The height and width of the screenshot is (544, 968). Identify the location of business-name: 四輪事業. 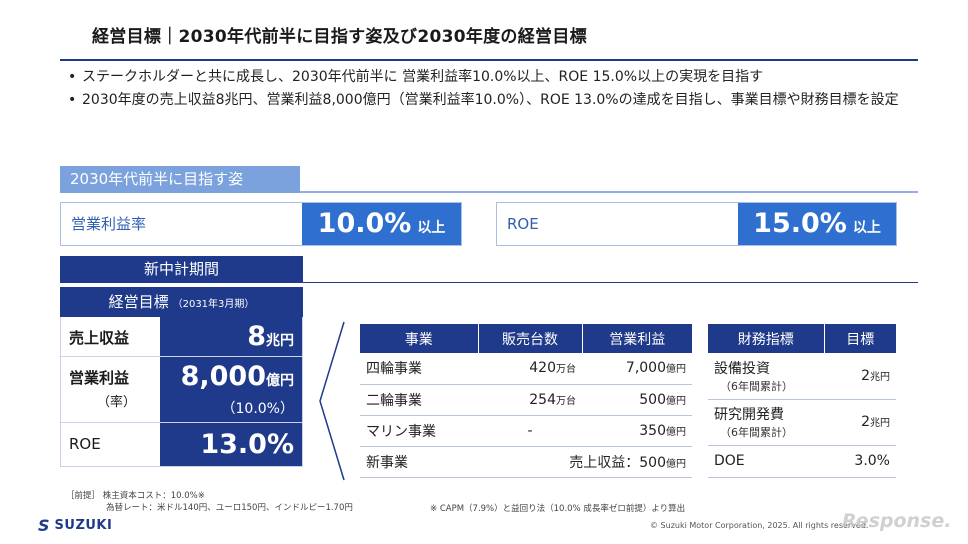
(419, 369).